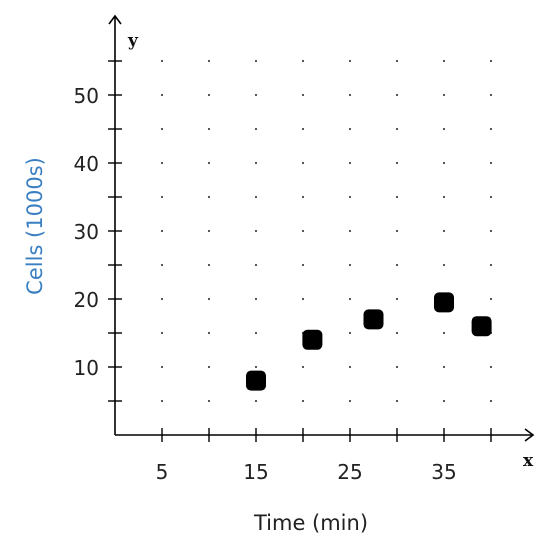  I want to click on y-tick-label: 10, so click(86, 368).